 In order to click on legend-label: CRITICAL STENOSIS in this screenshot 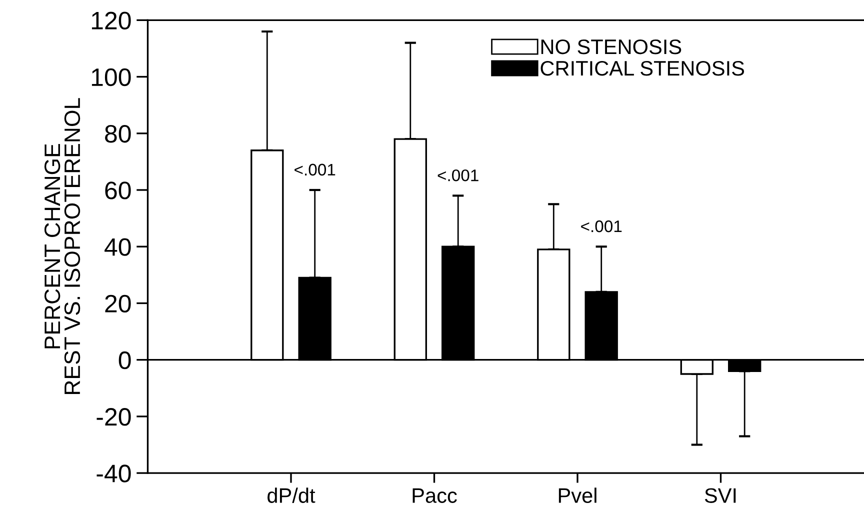, I will do `click(642, 68)`.